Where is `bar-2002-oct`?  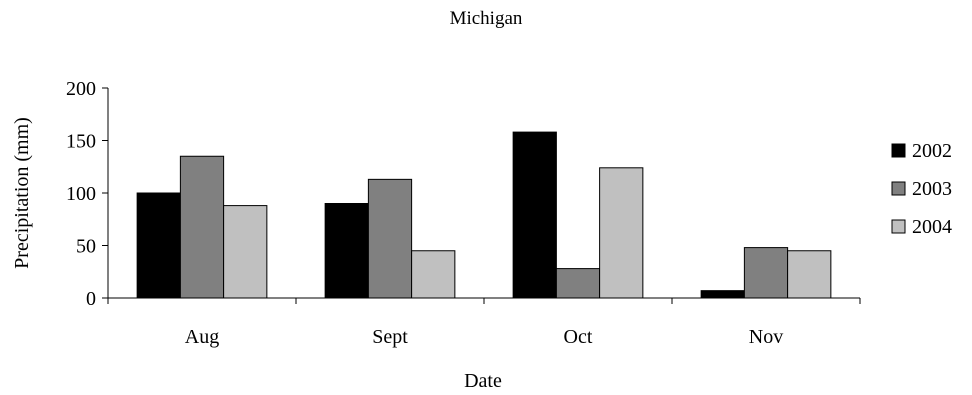 bar-2002-oct is located at coordinates (534, 215).